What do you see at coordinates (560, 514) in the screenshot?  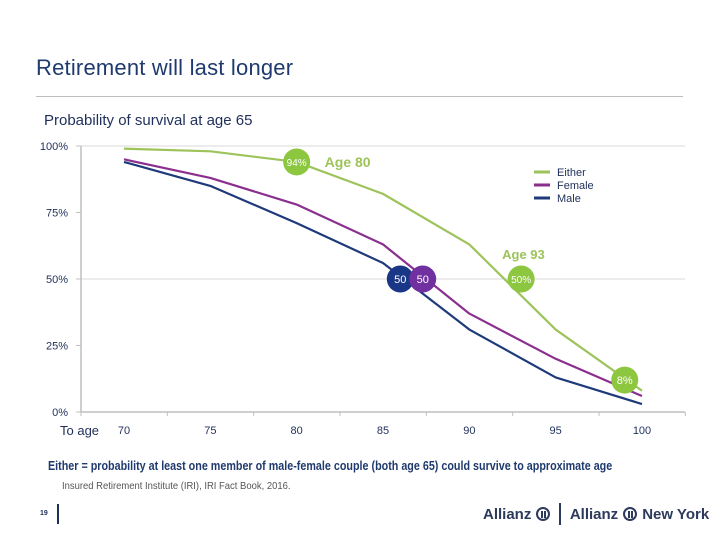 I see `logo-divider` at bounding box center [560, 514].